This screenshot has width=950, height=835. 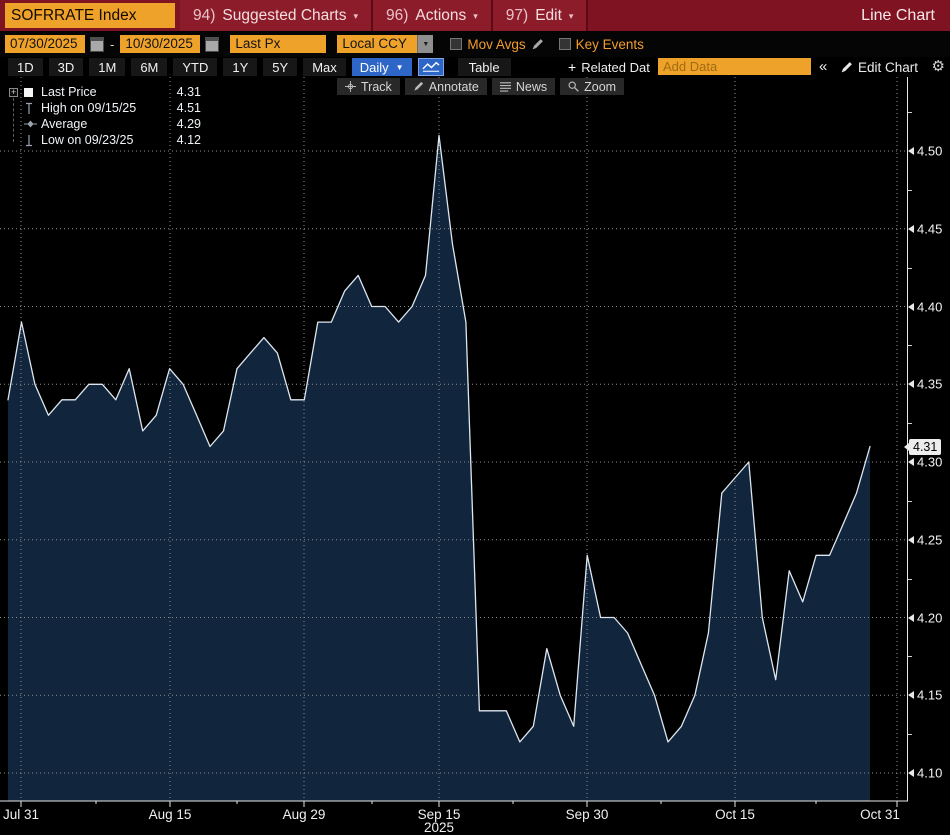 I want to click on y-tick-label: 4.50, so click(x=930, y=151).